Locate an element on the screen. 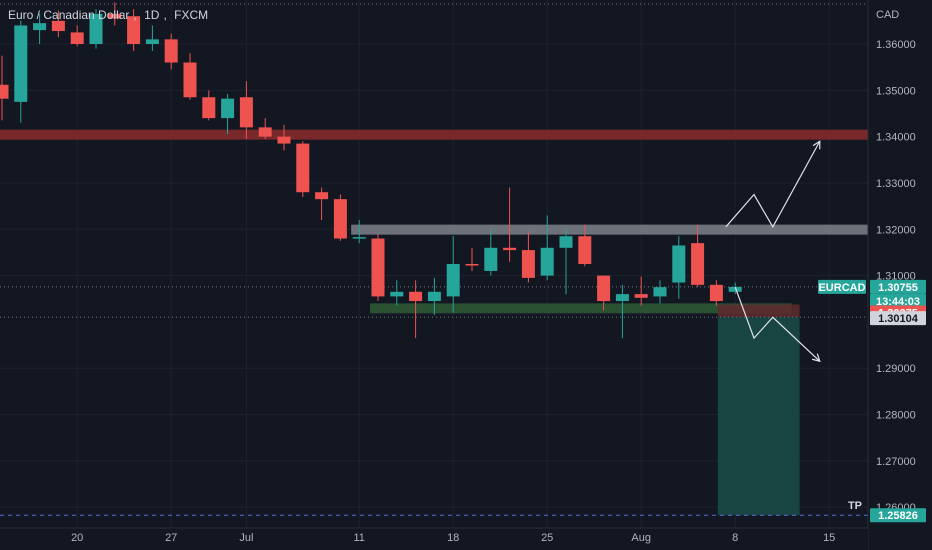 The height and width of the screenshot is (550, 932). x-tick-label-7: 8 is located at coordinates (735, 538).